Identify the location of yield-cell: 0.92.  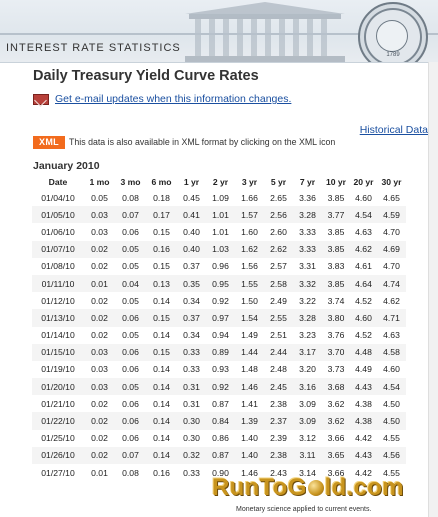
(220, 386).